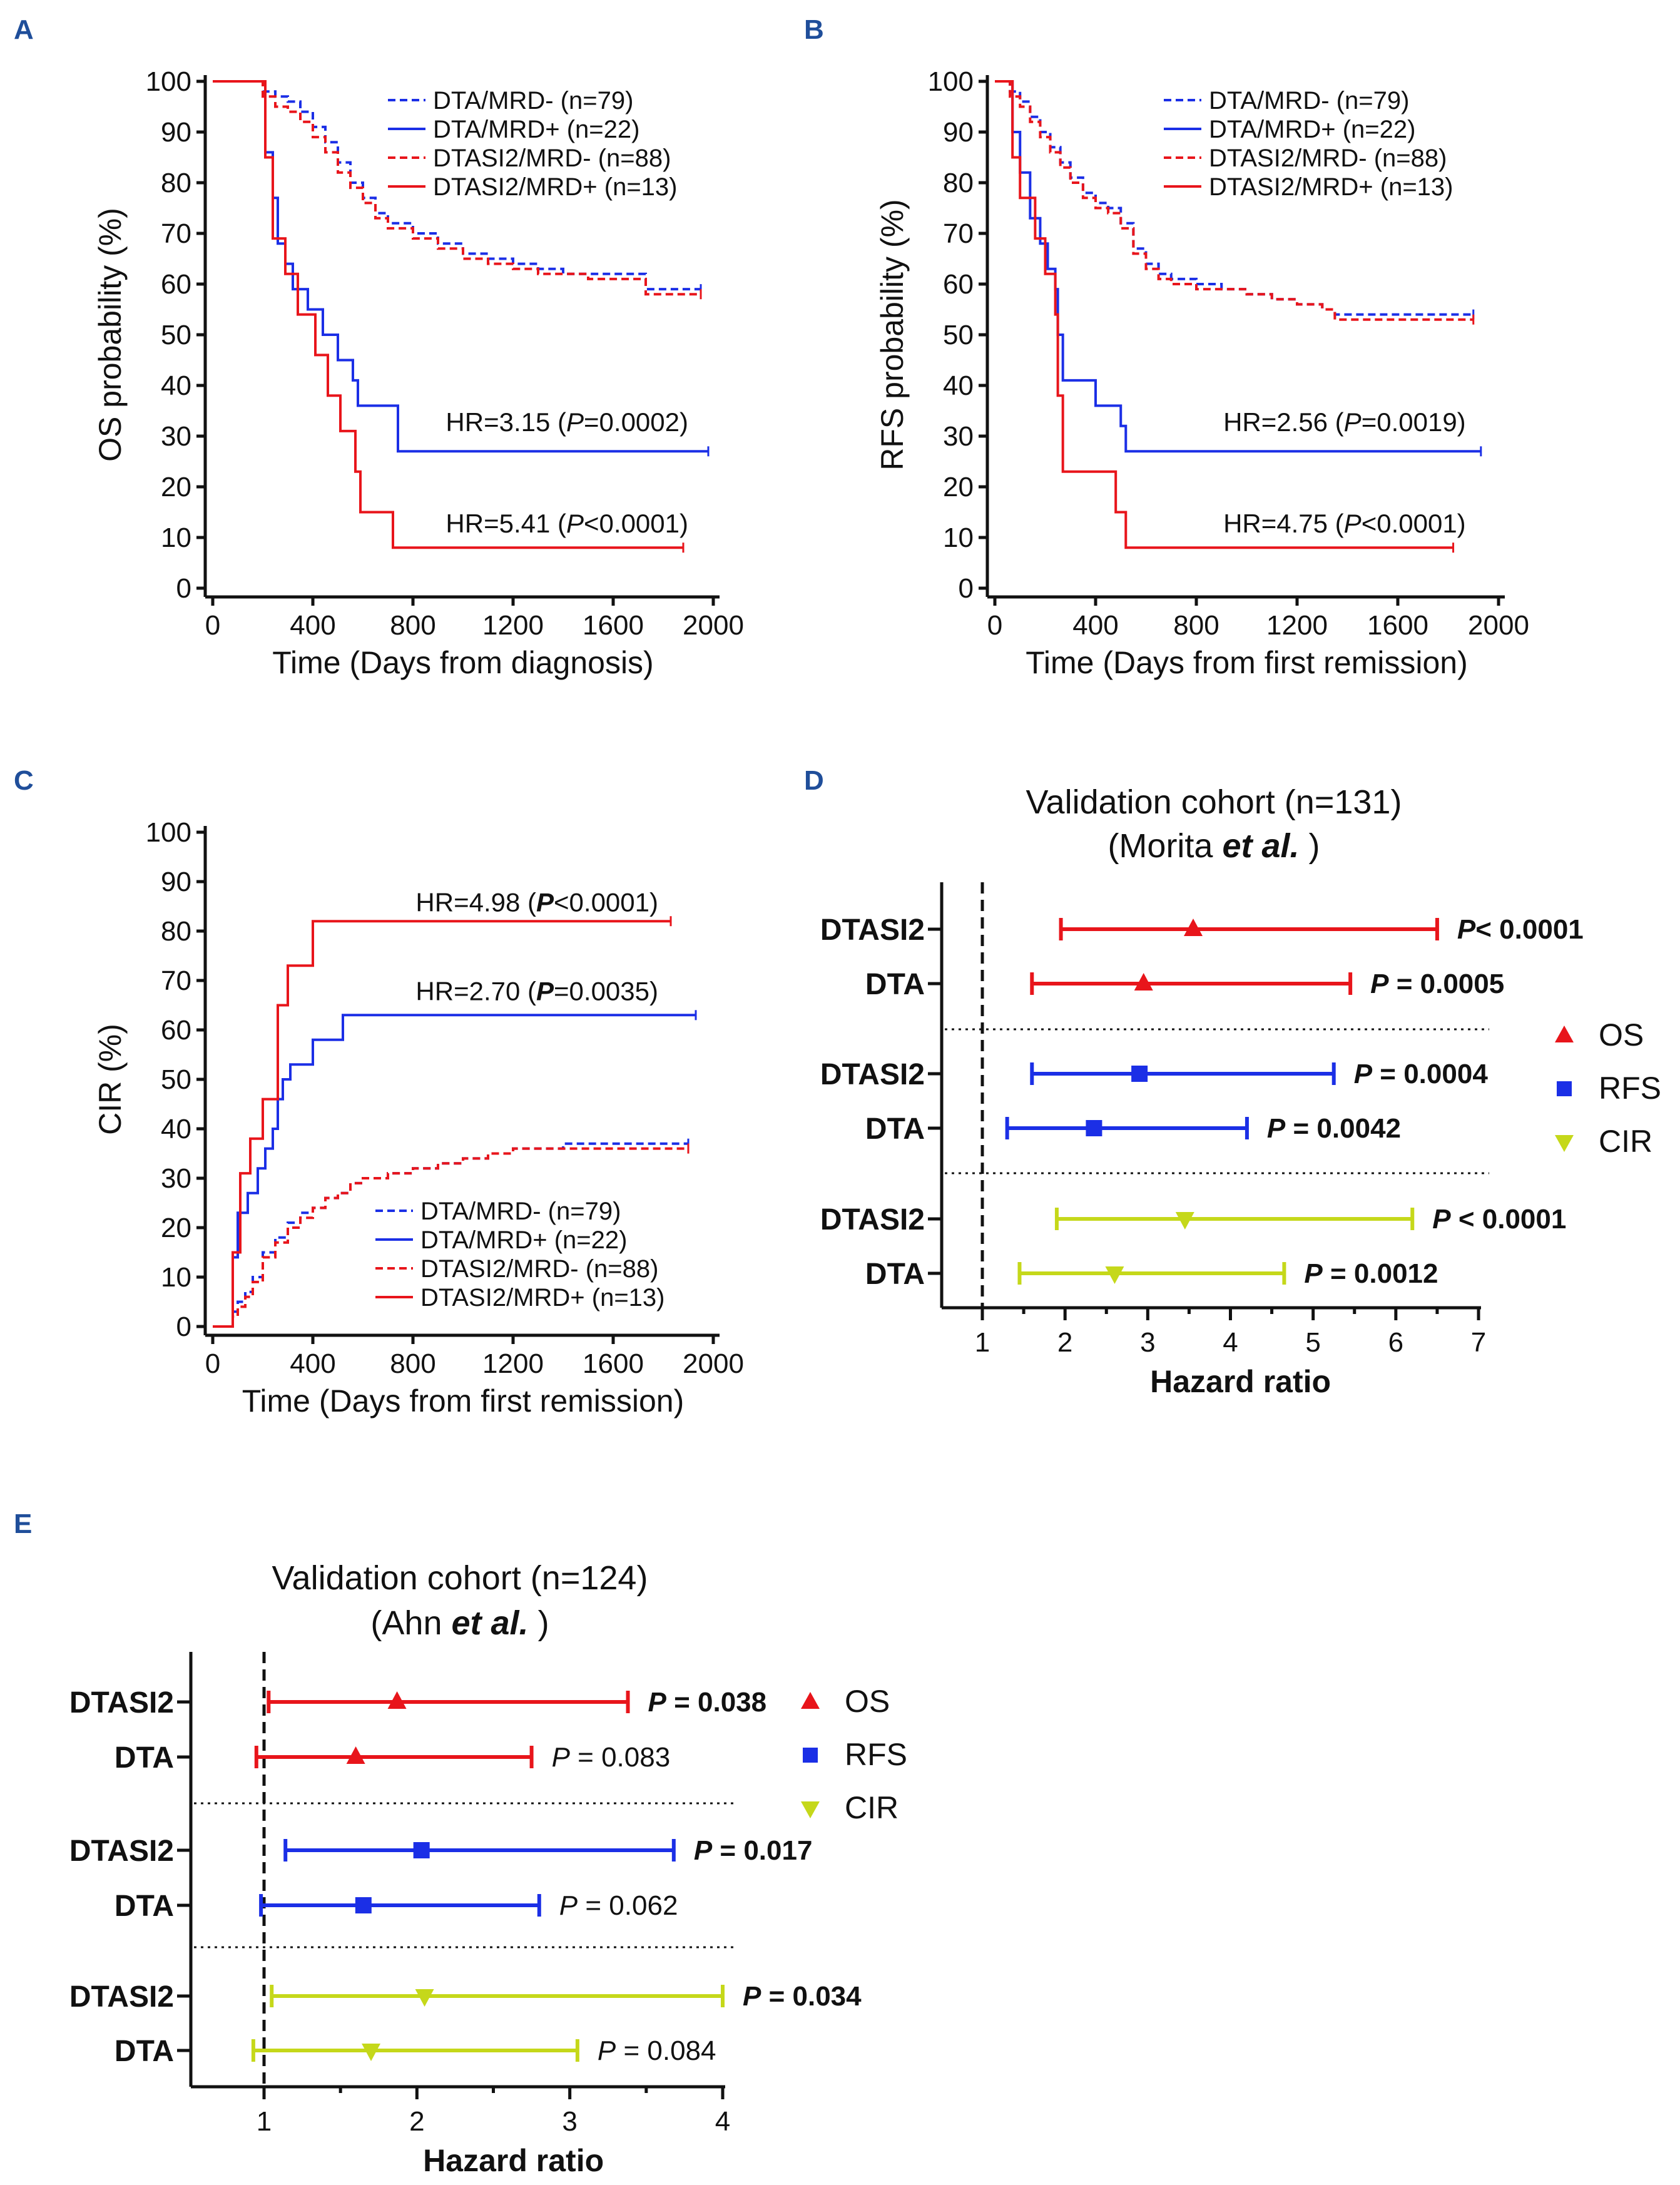 The height and width of the screenshot is (2185, 1680). I want to click on p-value-text: = 0.017, so click(762, 1850).